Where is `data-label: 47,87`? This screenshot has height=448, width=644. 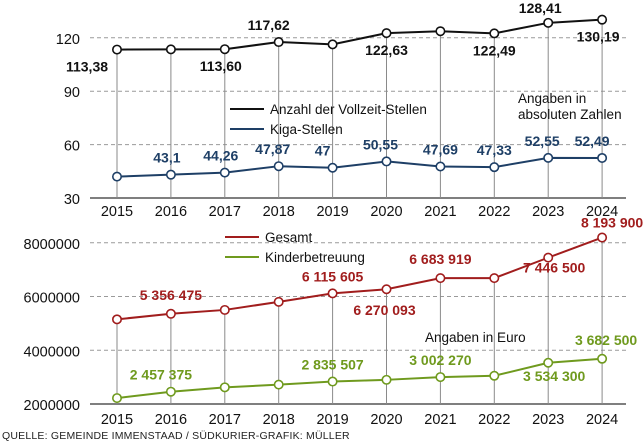
data-label: 47,87 is located at coordinates (272, 149).